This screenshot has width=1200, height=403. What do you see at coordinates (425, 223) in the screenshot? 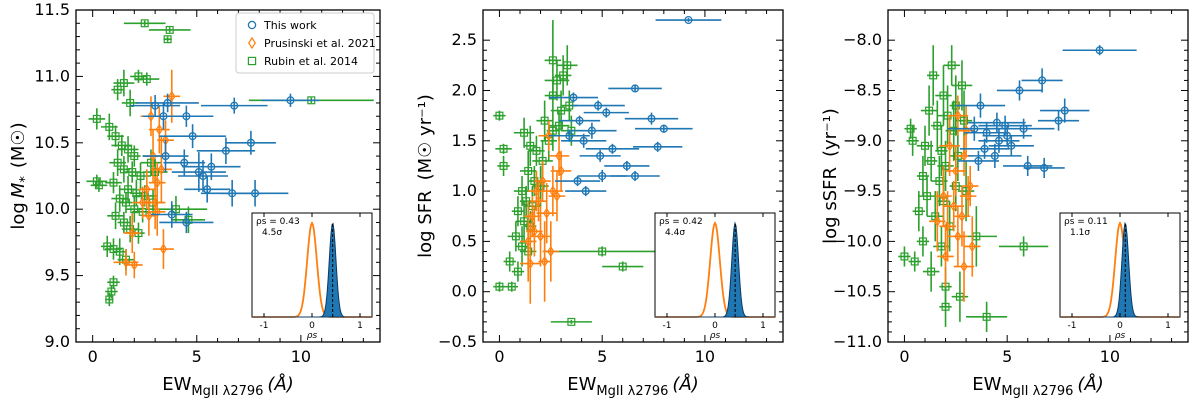
I see `y-label-prefix: log SFR` at bounding box center [425, 223].